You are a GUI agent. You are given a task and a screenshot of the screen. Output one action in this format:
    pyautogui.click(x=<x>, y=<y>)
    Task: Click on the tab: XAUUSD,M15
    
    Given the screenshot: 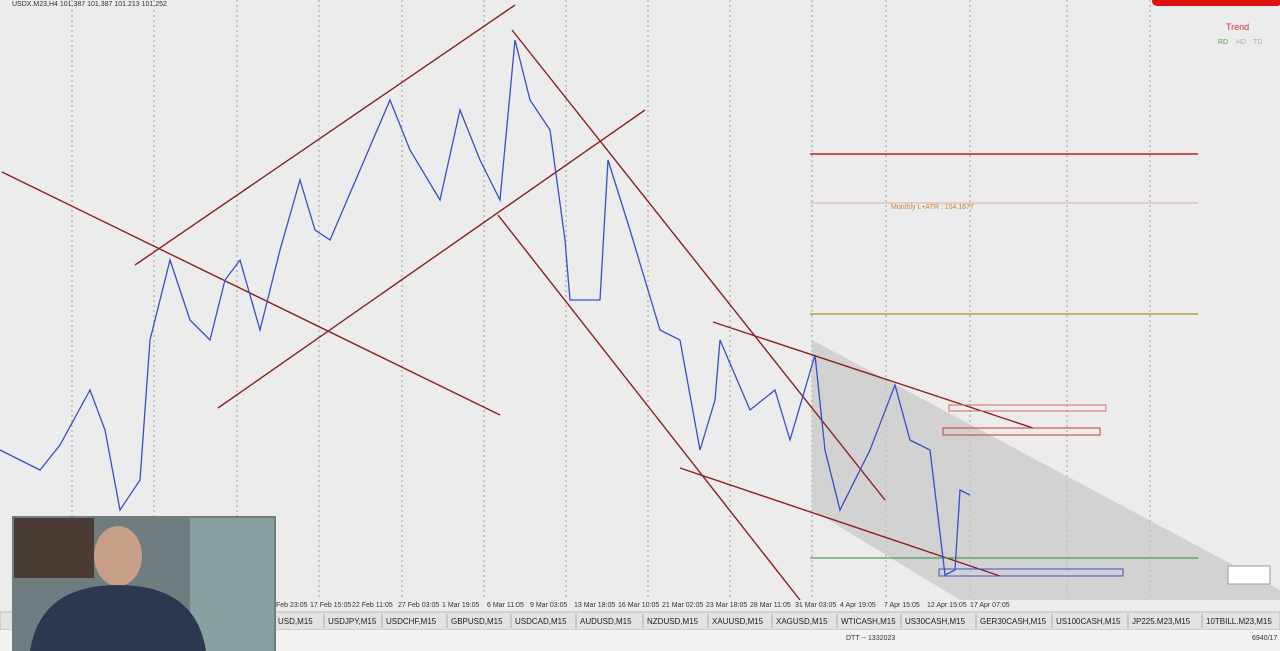 What is the action you would take?
    pyautogui.click(x=738, y=621)
    